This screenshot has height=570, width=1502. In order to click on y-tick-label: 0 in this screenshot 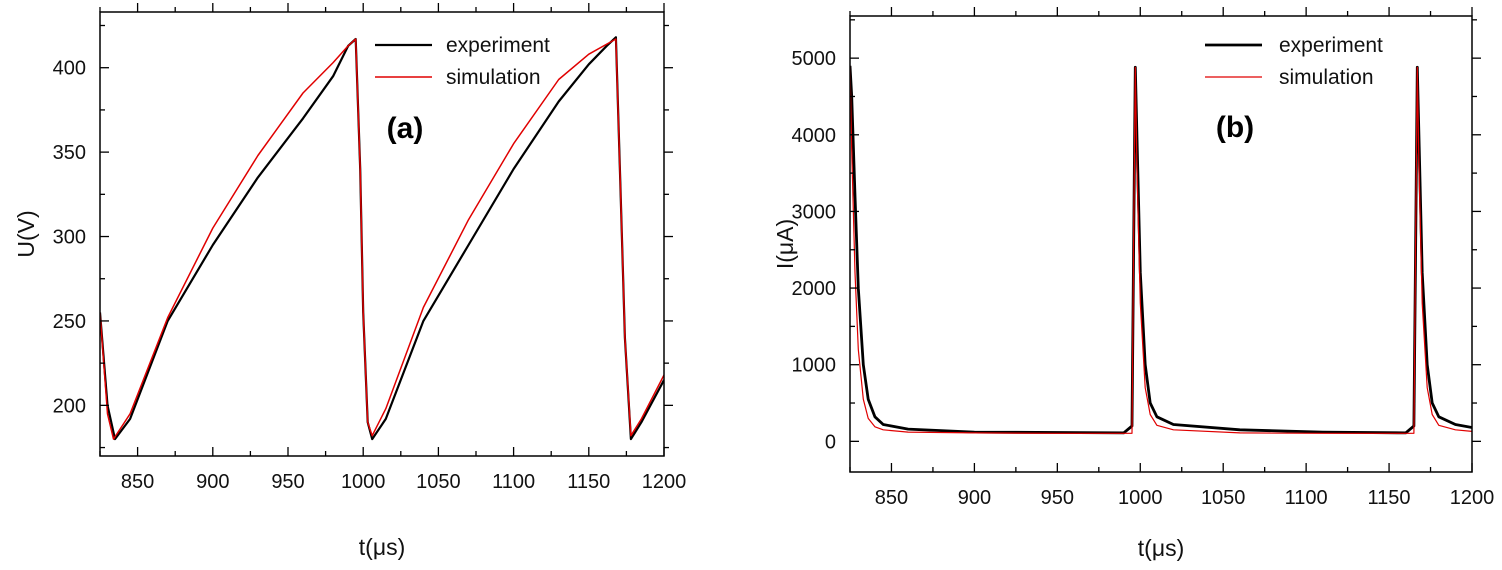, I will do `click(830, 442)`.